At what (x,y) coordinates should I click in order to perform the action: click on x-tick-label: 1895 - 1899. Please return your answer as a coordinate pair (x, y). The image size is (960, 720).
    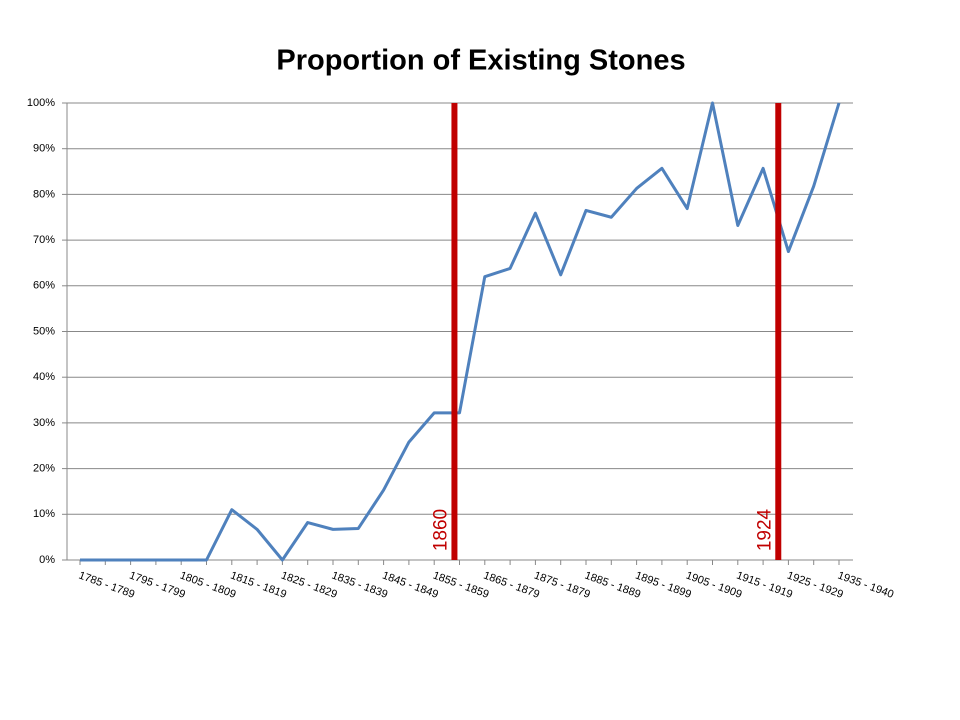
    Looking at the image, I should click on (663, 585).